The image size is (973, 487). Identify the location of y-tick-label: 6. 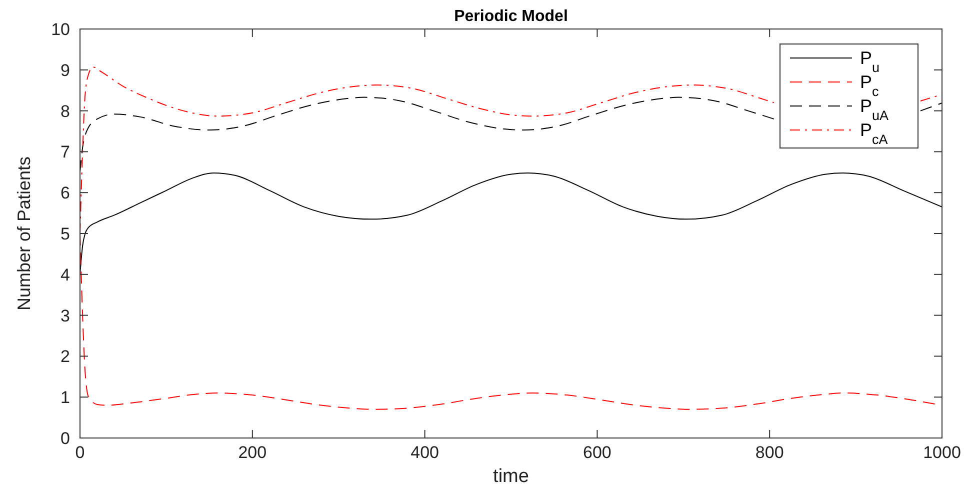
(65, 193).